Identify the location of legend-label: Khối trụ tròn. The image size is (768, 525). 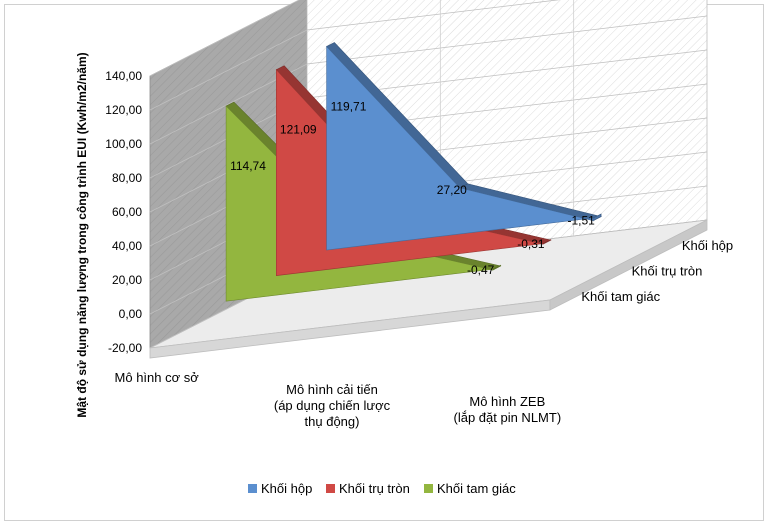
(374, 488).